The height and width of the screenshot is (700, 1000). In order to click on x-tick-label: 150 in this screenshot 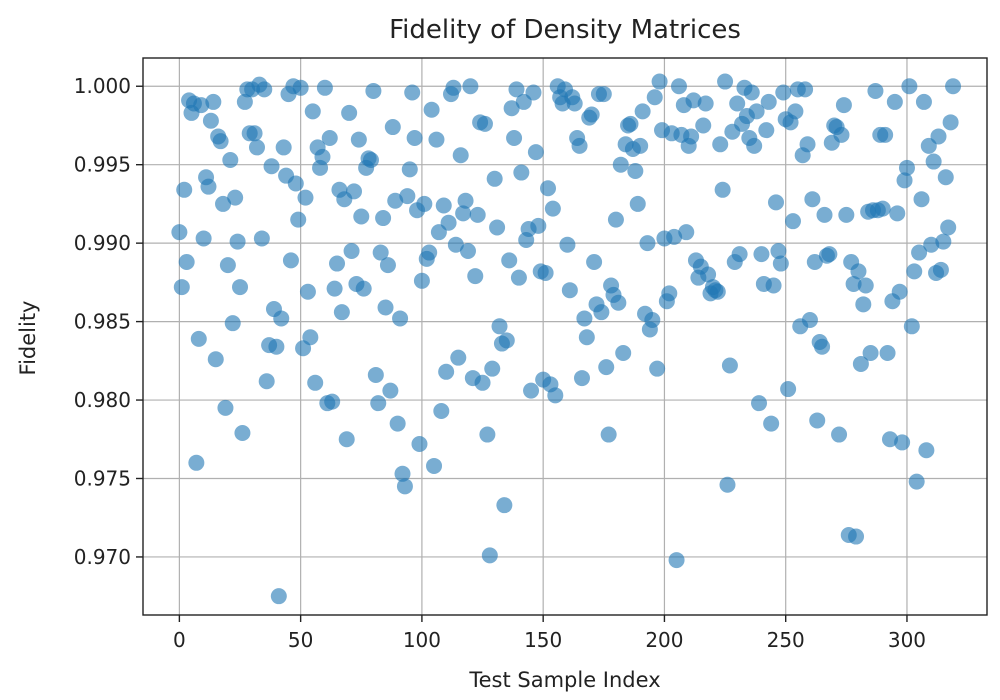, I will do `click(543, 640)`.